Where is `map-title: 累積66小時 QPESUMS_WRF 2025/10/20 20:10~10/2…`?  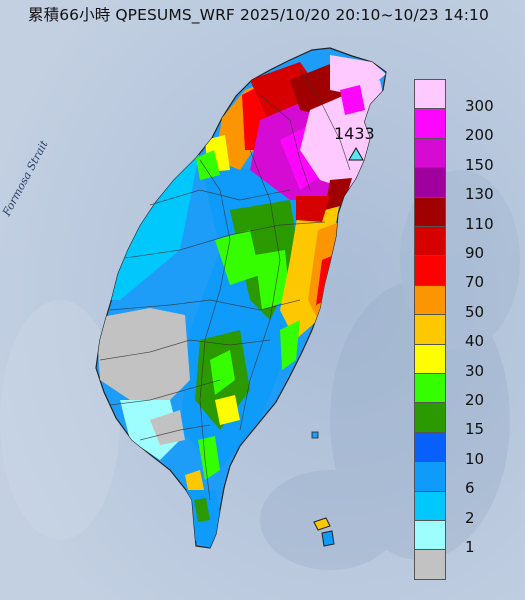 map-title: 累積66小時 QPESUMS_WRF 2025/10/20 20:10~10/2… is located at coordinates (258, 15).